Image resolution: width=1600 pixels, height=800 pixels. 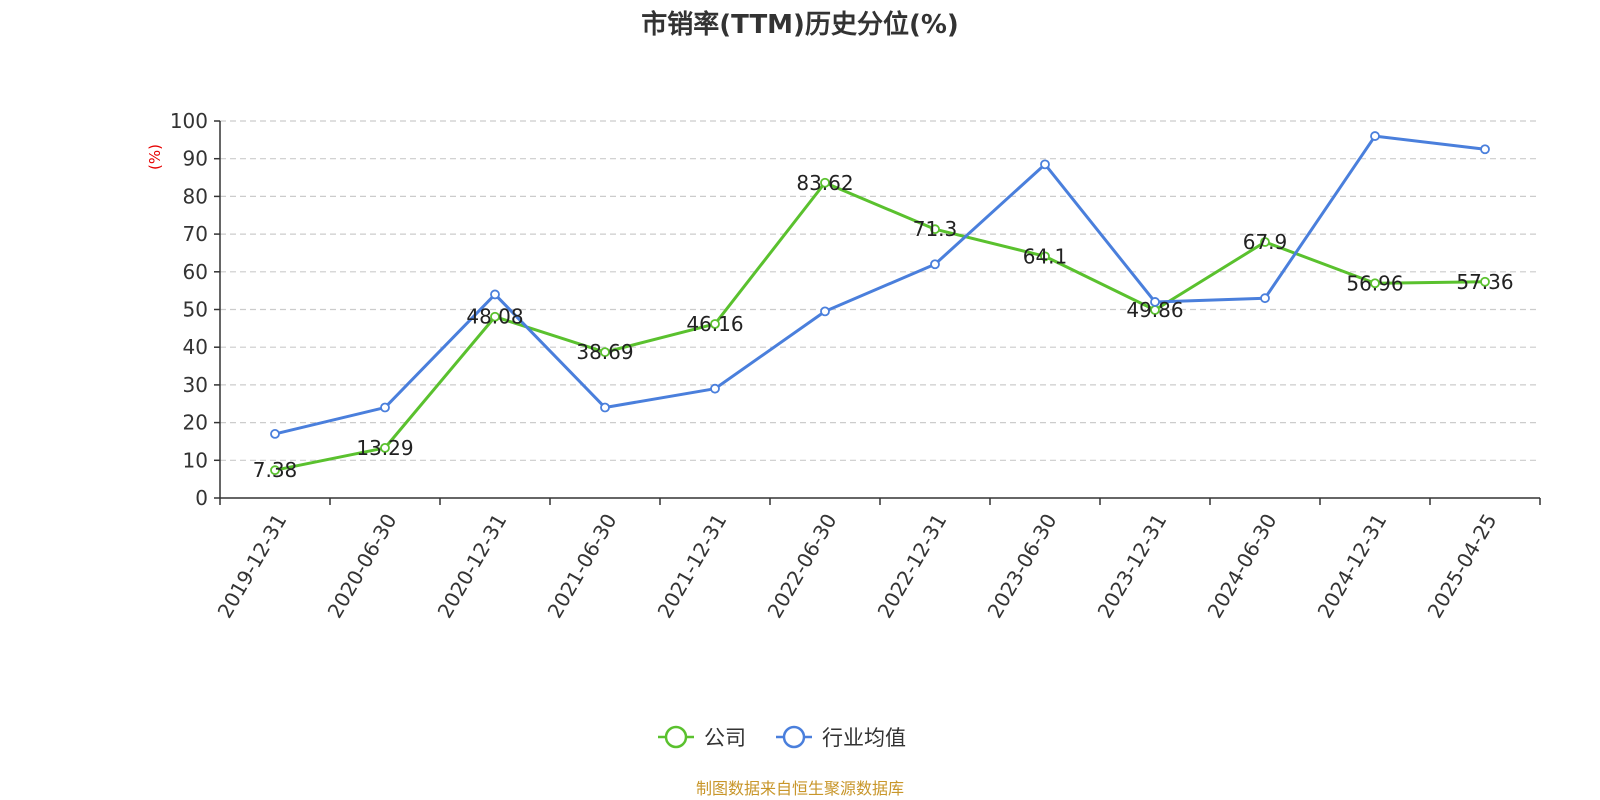 I want to click on x-tick-label: 2020-06-30, so click(x=362, y=566).